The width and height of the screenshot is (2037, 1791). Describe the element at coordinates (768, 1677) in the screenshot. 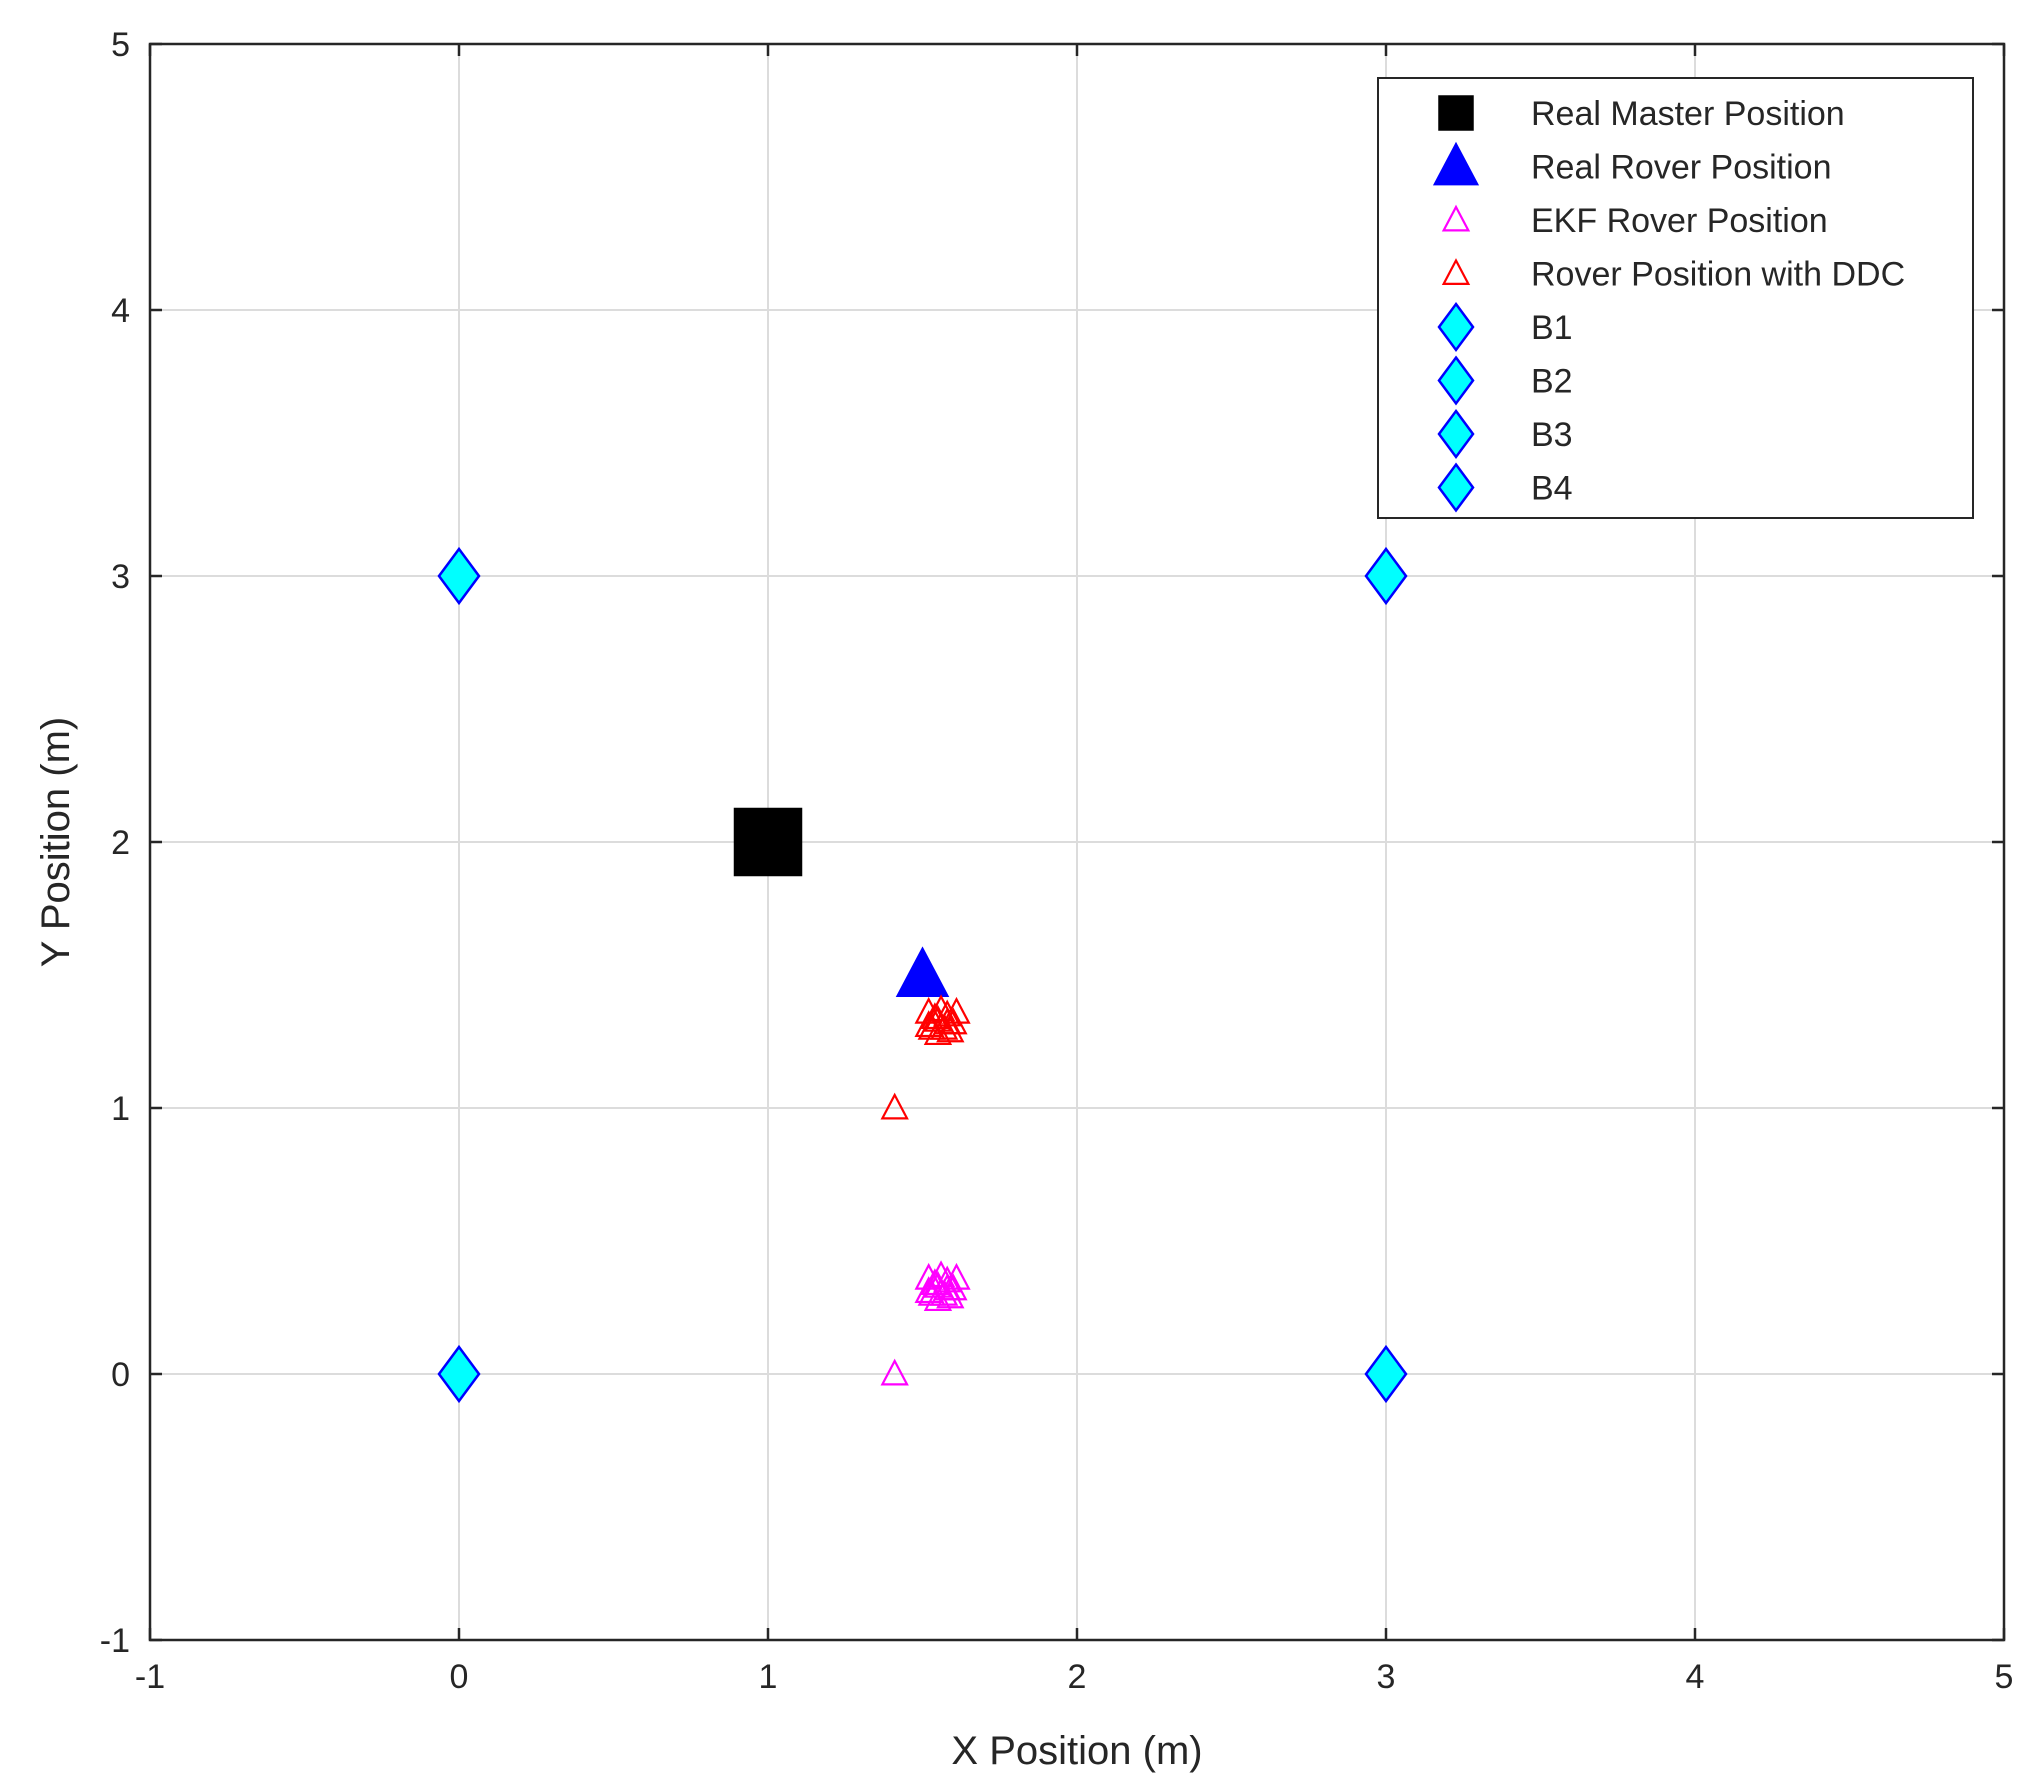

I see `x-tick-label: 1` at that location.